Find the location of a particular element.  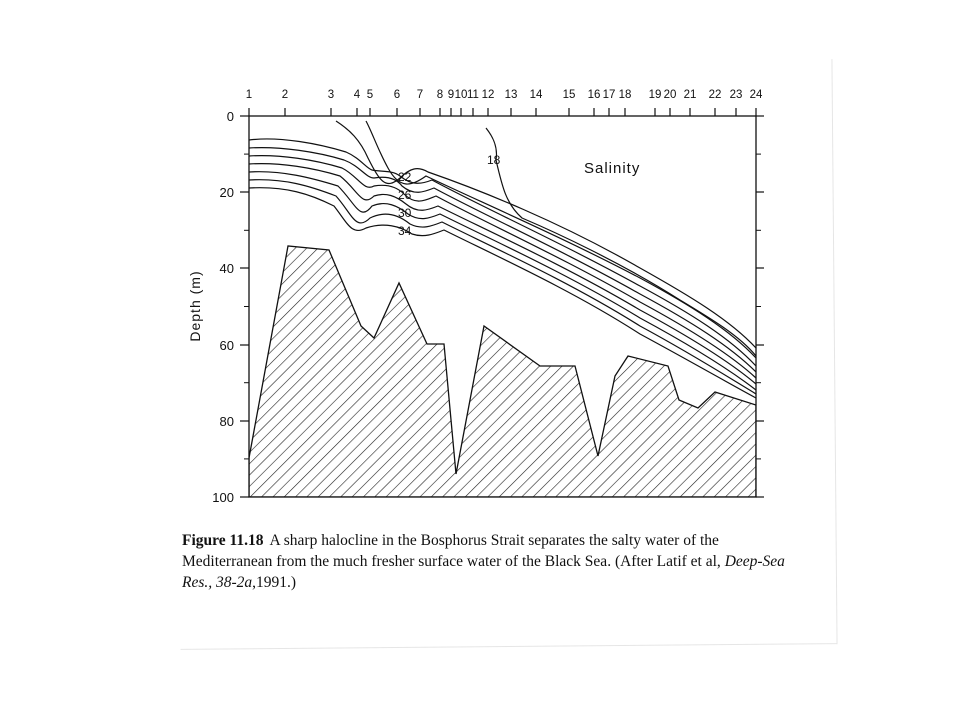

depth-label: 100 is located at coordinates (223, 497).